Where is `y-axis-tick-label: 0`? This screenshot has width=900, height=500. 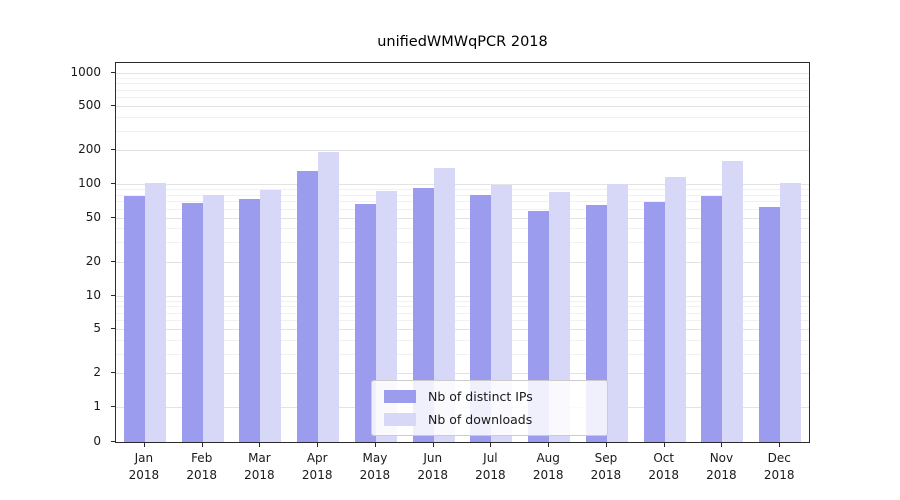
y-axis-tick-label: 0 is located at coordinates (97, 441).